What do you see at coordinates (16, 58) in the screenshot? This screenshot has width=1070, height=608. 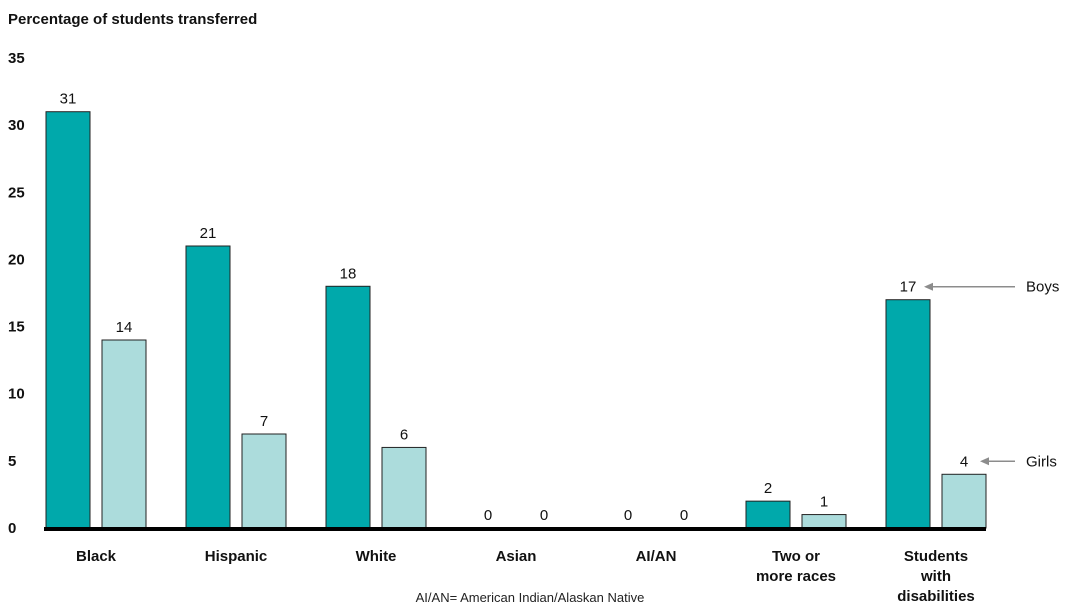 I see `y-tick-label: 35` at bounding box center [16, 58].